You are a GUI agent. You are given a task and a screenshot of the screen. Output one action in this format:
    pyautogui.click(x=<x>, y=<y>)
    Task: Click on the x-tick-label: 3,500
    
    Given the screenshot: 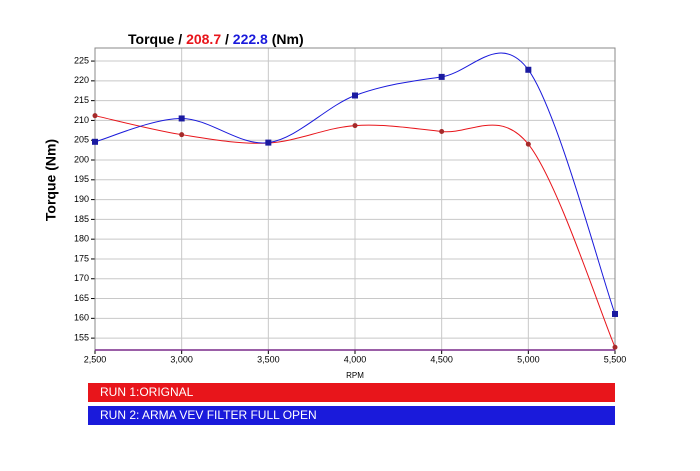 What is the action you would take?
    pyautogui.click(x=268, y=359)
    